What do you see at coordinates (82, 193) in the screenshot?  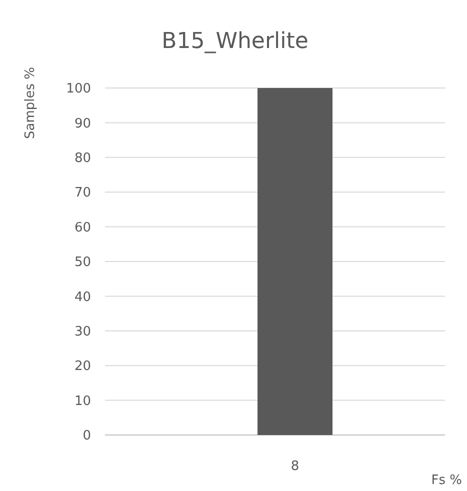 I see `y-tick-label: 70` at bounding box center [82, 193].